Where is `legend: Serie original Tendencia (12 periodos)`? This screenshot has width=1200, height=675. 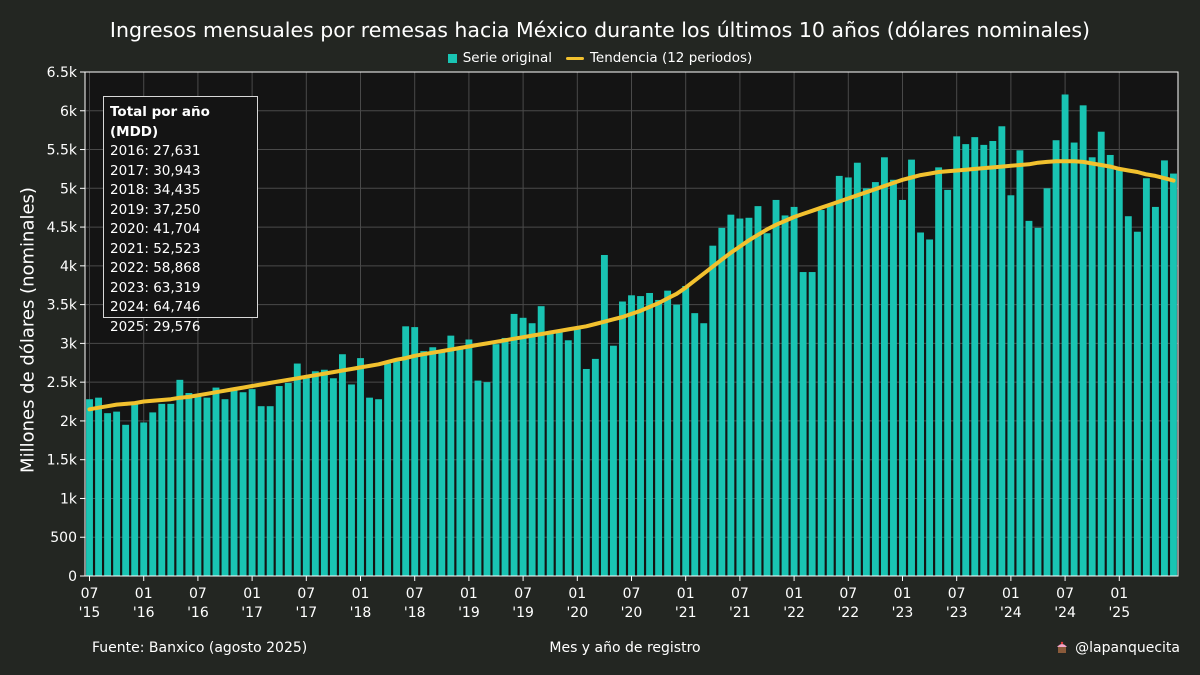 legend: Serie original Tendencia (12 periodos) is located at coordinates (600, 58).